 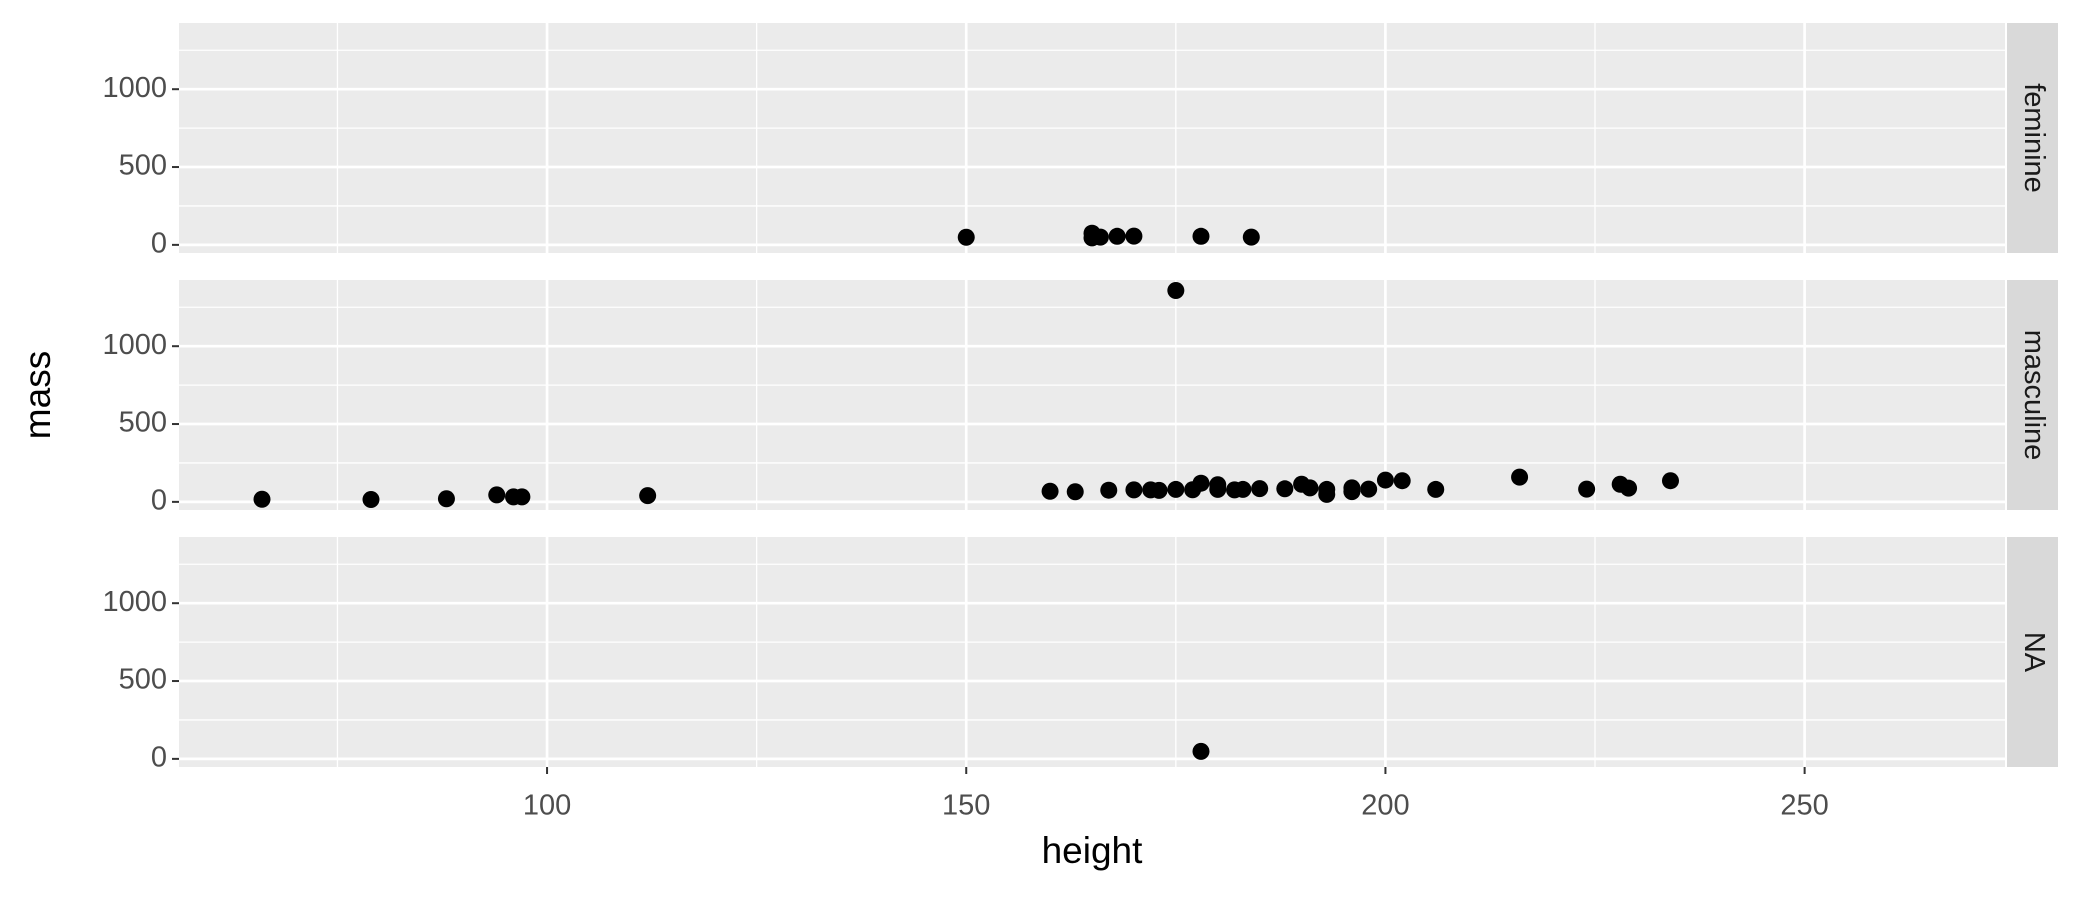 I want to click on x-tick-label: 250, so click(x=1804, y=806).